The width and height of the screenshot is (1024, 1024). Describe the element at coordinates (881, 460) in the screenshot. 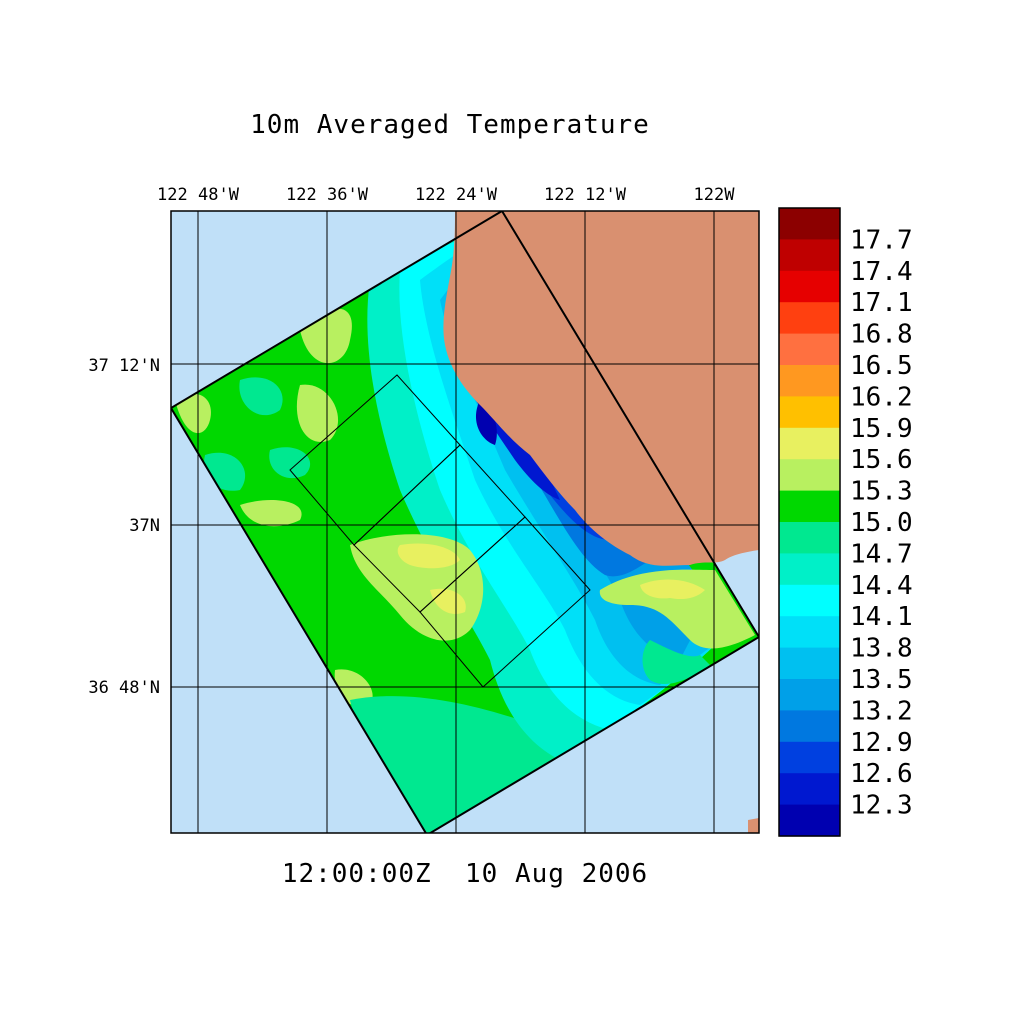

I see `colorbar-label: 15.6` at that location.